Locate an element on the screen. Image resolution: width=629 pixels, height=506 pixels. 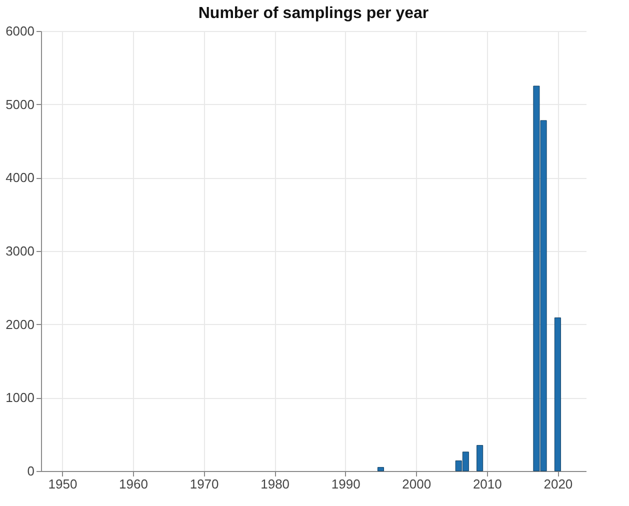
y-tick-label: 4000 is located at coordinates (20, 178).